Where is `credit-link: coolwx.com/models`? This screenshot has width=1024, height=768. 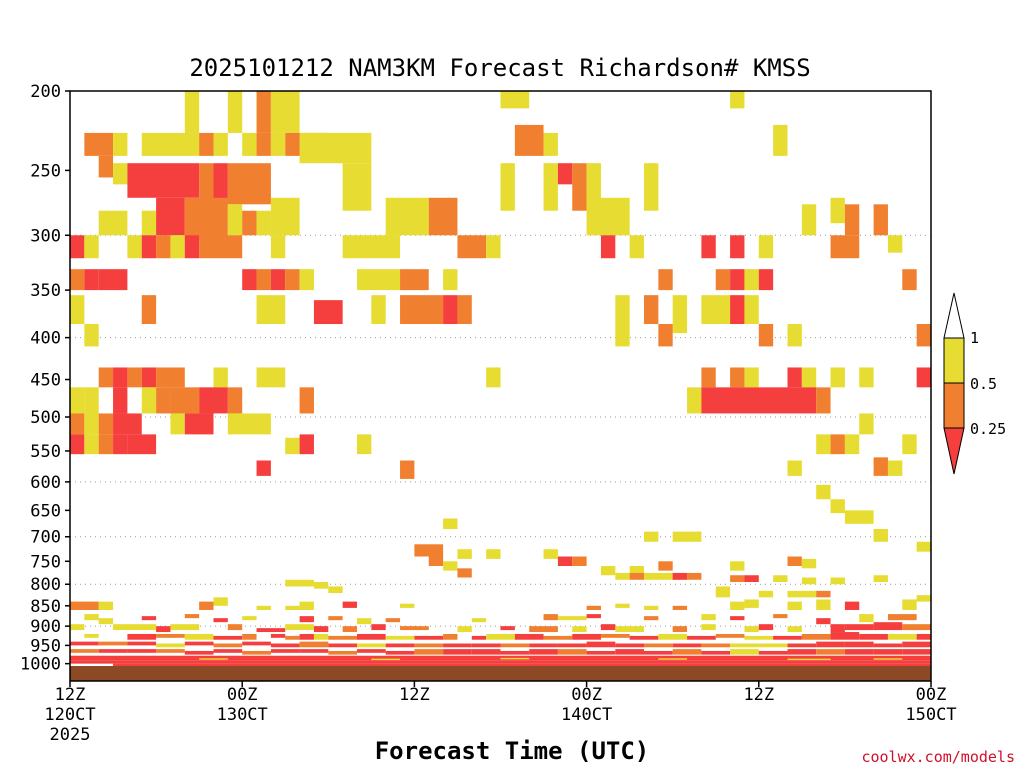
credit-link: coolwx.com/models is located at coordinates (938, 757).